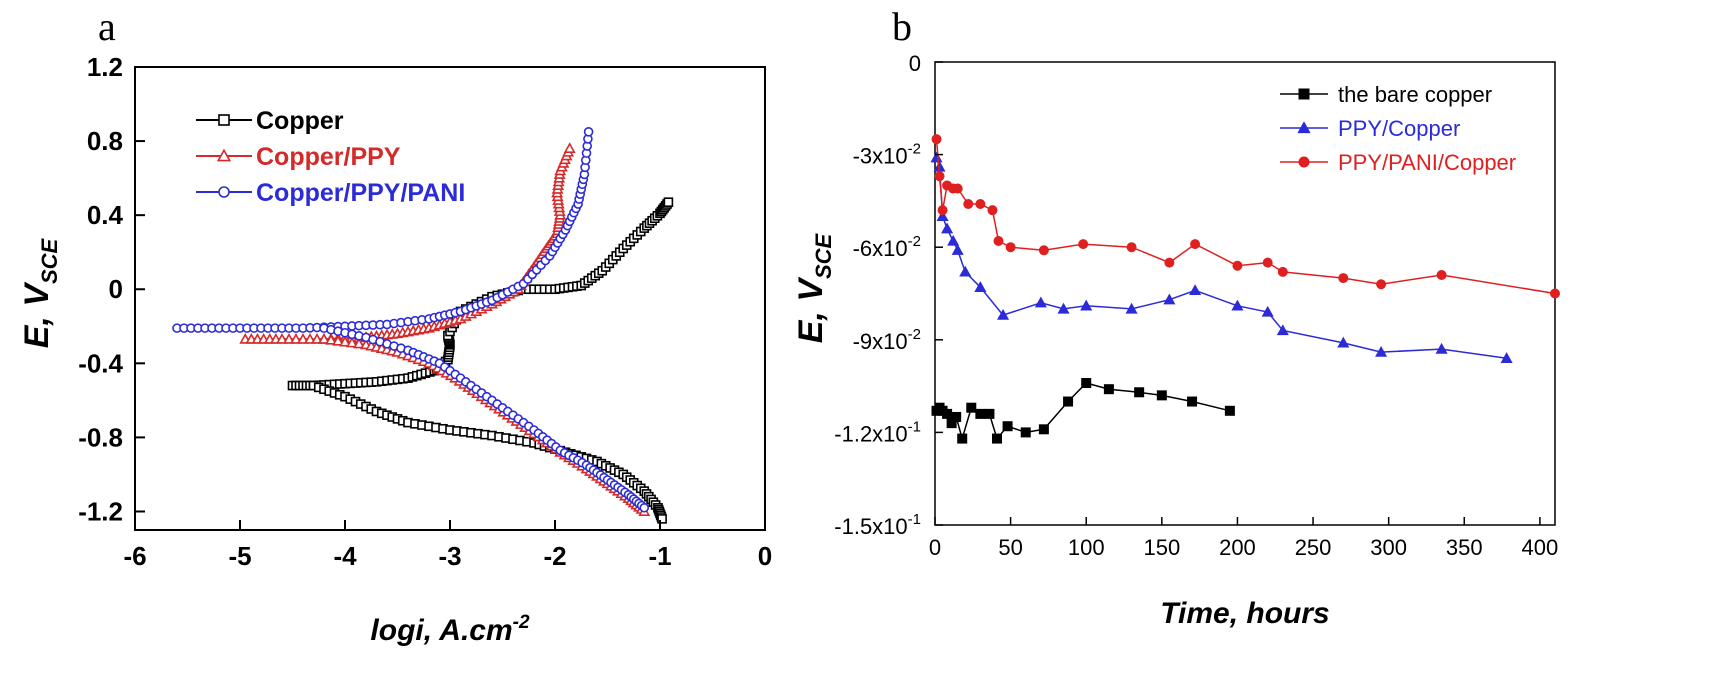 This screenshot has height=696, width=1715. What do you see at coordinates (1464, 547) in the screenshot?
I see `x-tick-label-b: 350` at bounding box center [1464, 547].